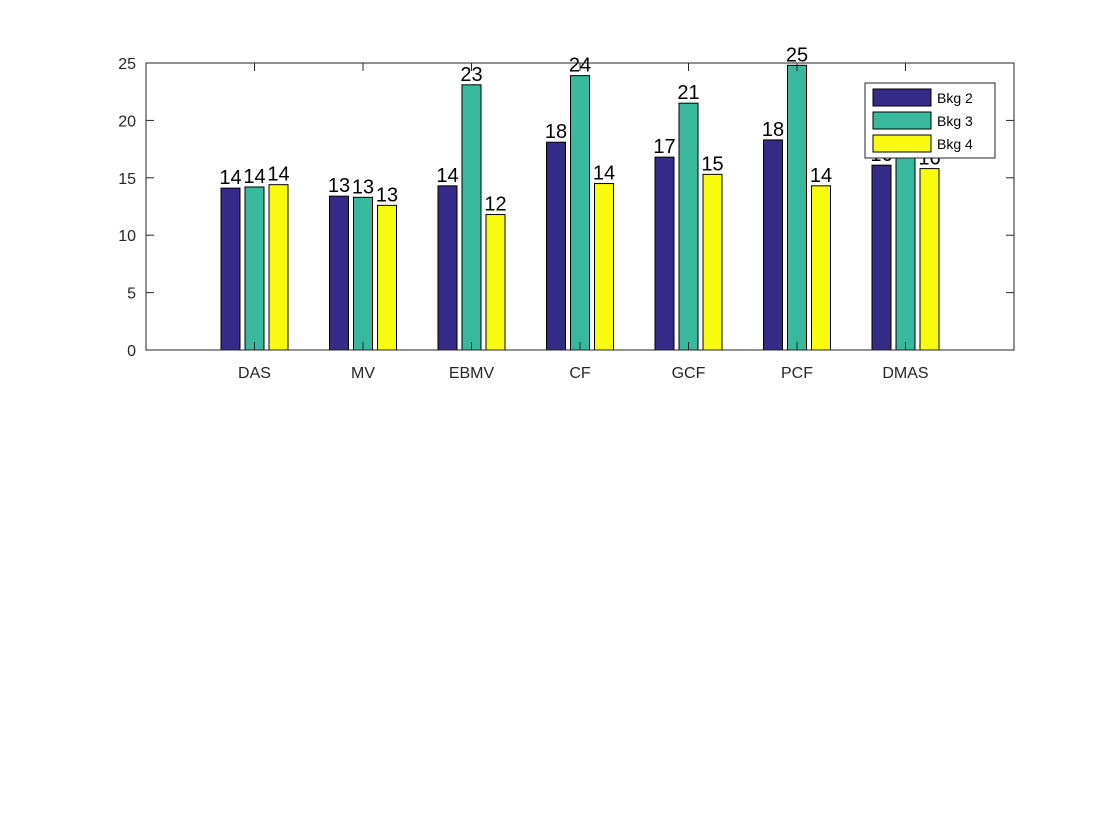 The image size is (1120, 840). Describe the element at coordinates (495, 282) in the screenshot. I see `bar-bkg-4-ebmv` at that location.